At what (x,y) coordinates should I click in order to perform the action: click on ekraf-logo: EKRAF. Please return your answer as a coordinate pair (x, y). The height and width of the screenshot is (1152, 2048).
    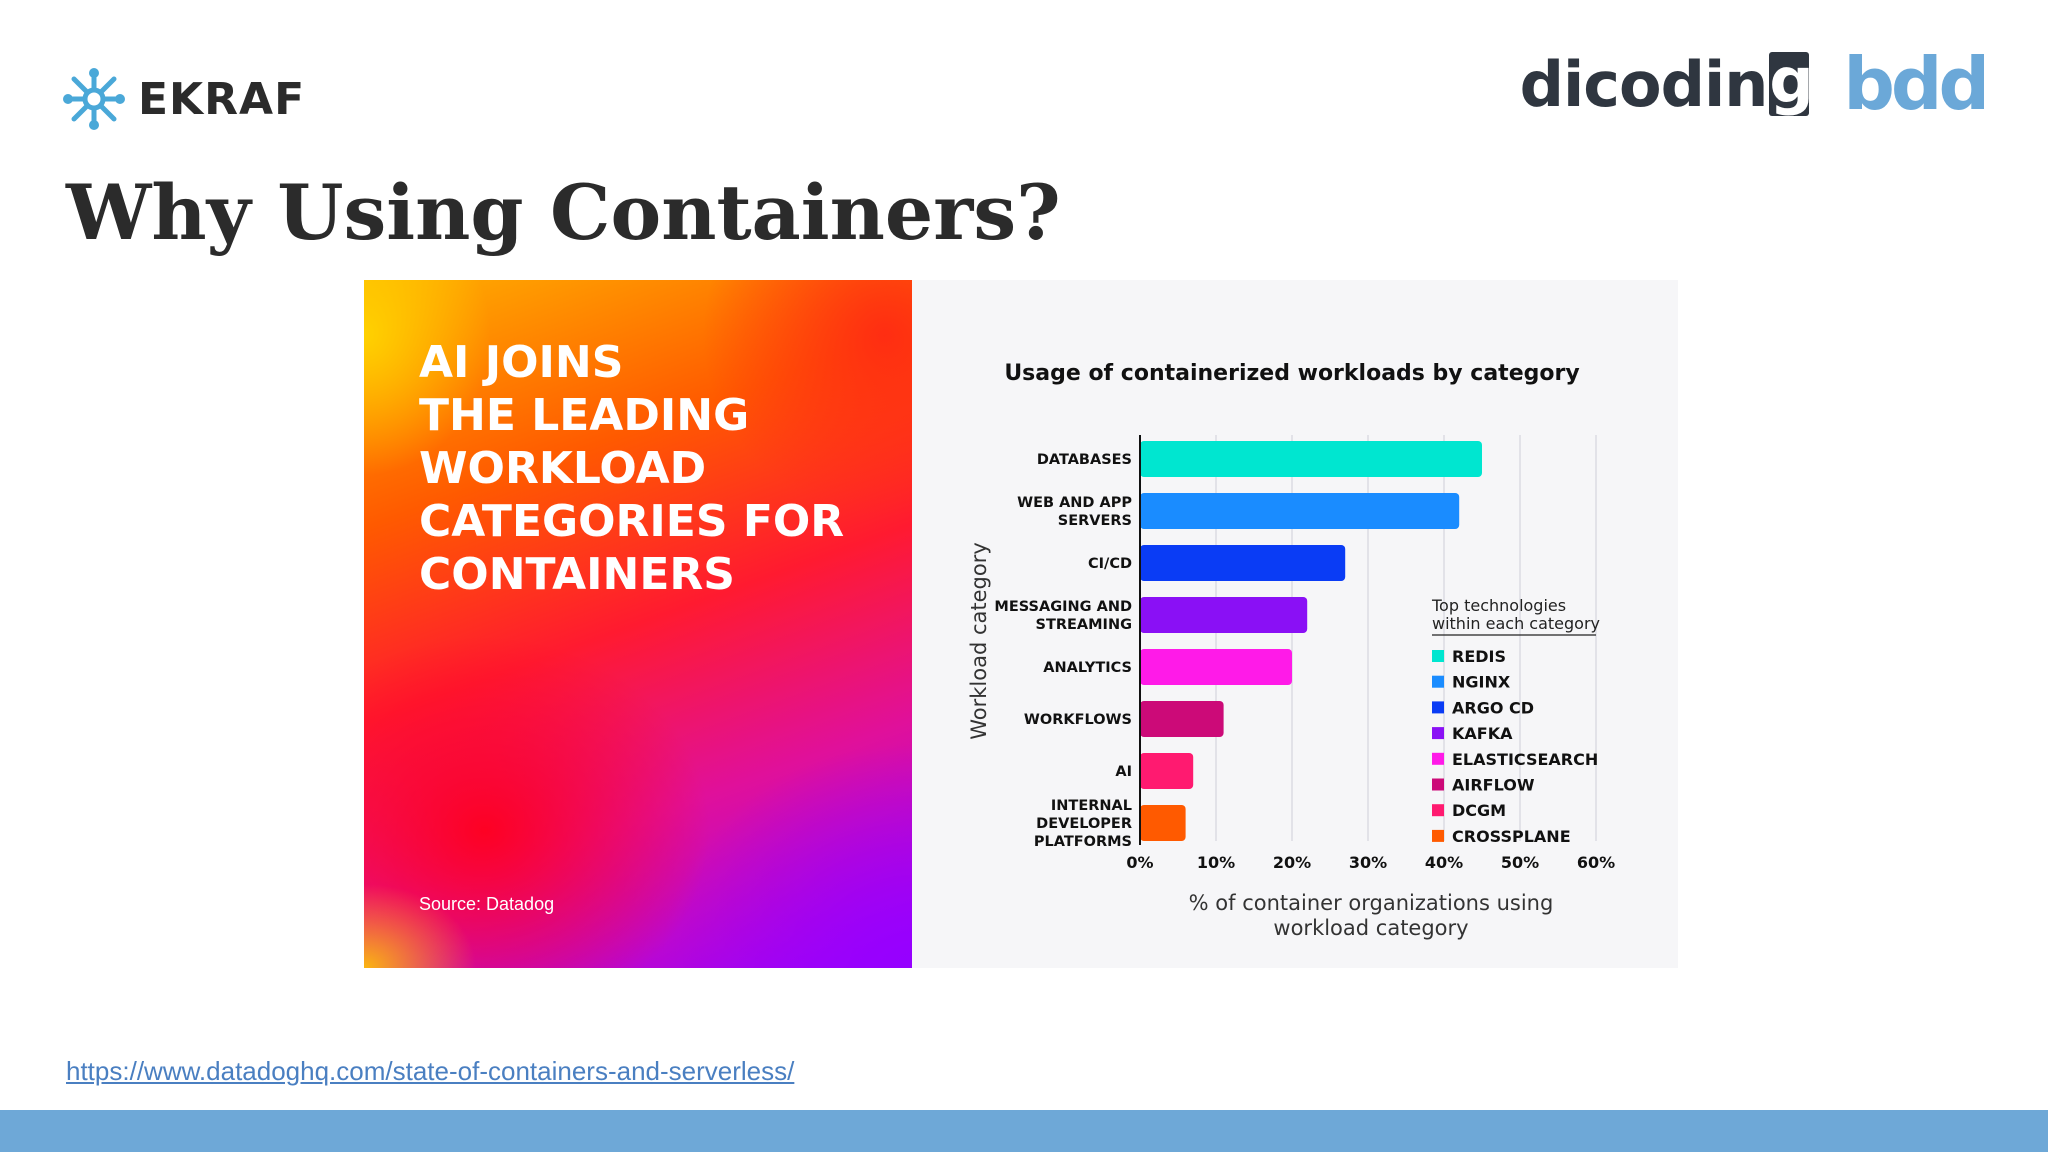
    Looking at the image, I should click on (183, 99).